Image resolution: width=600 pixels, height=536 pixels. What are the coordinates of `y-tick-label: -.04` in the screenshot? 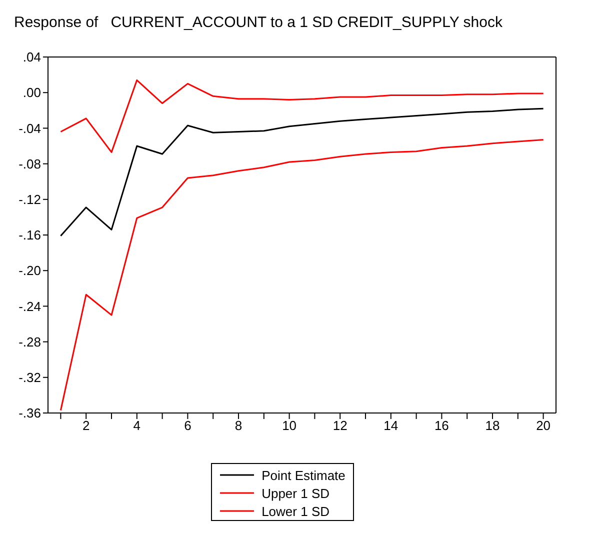 It's located at (29, 128).